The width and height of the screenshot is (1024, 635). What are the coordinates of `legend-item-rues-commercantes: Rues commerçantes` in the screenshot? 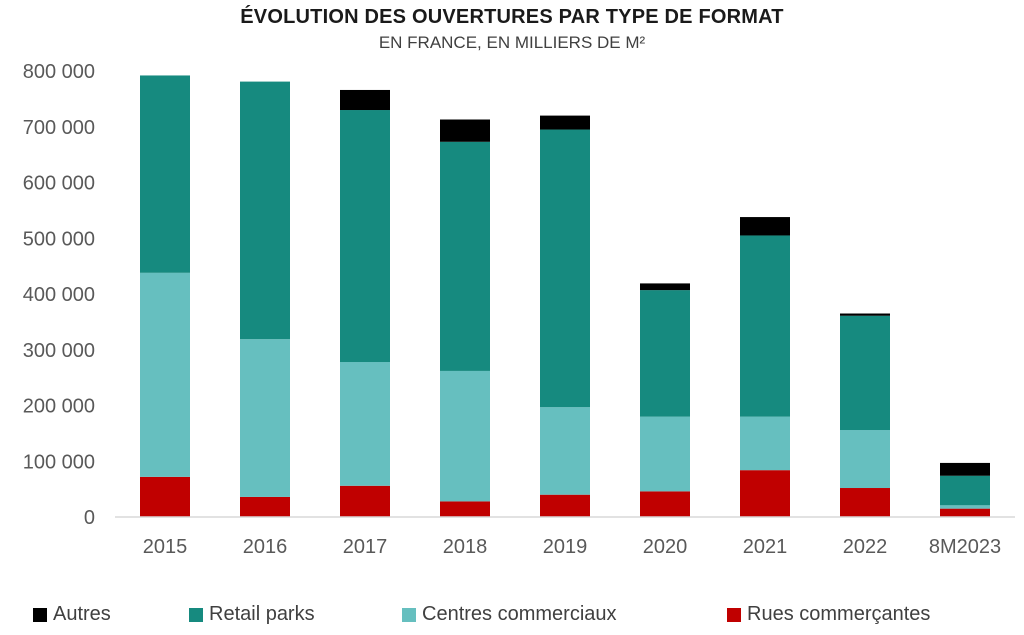 It's located at (828, 614).